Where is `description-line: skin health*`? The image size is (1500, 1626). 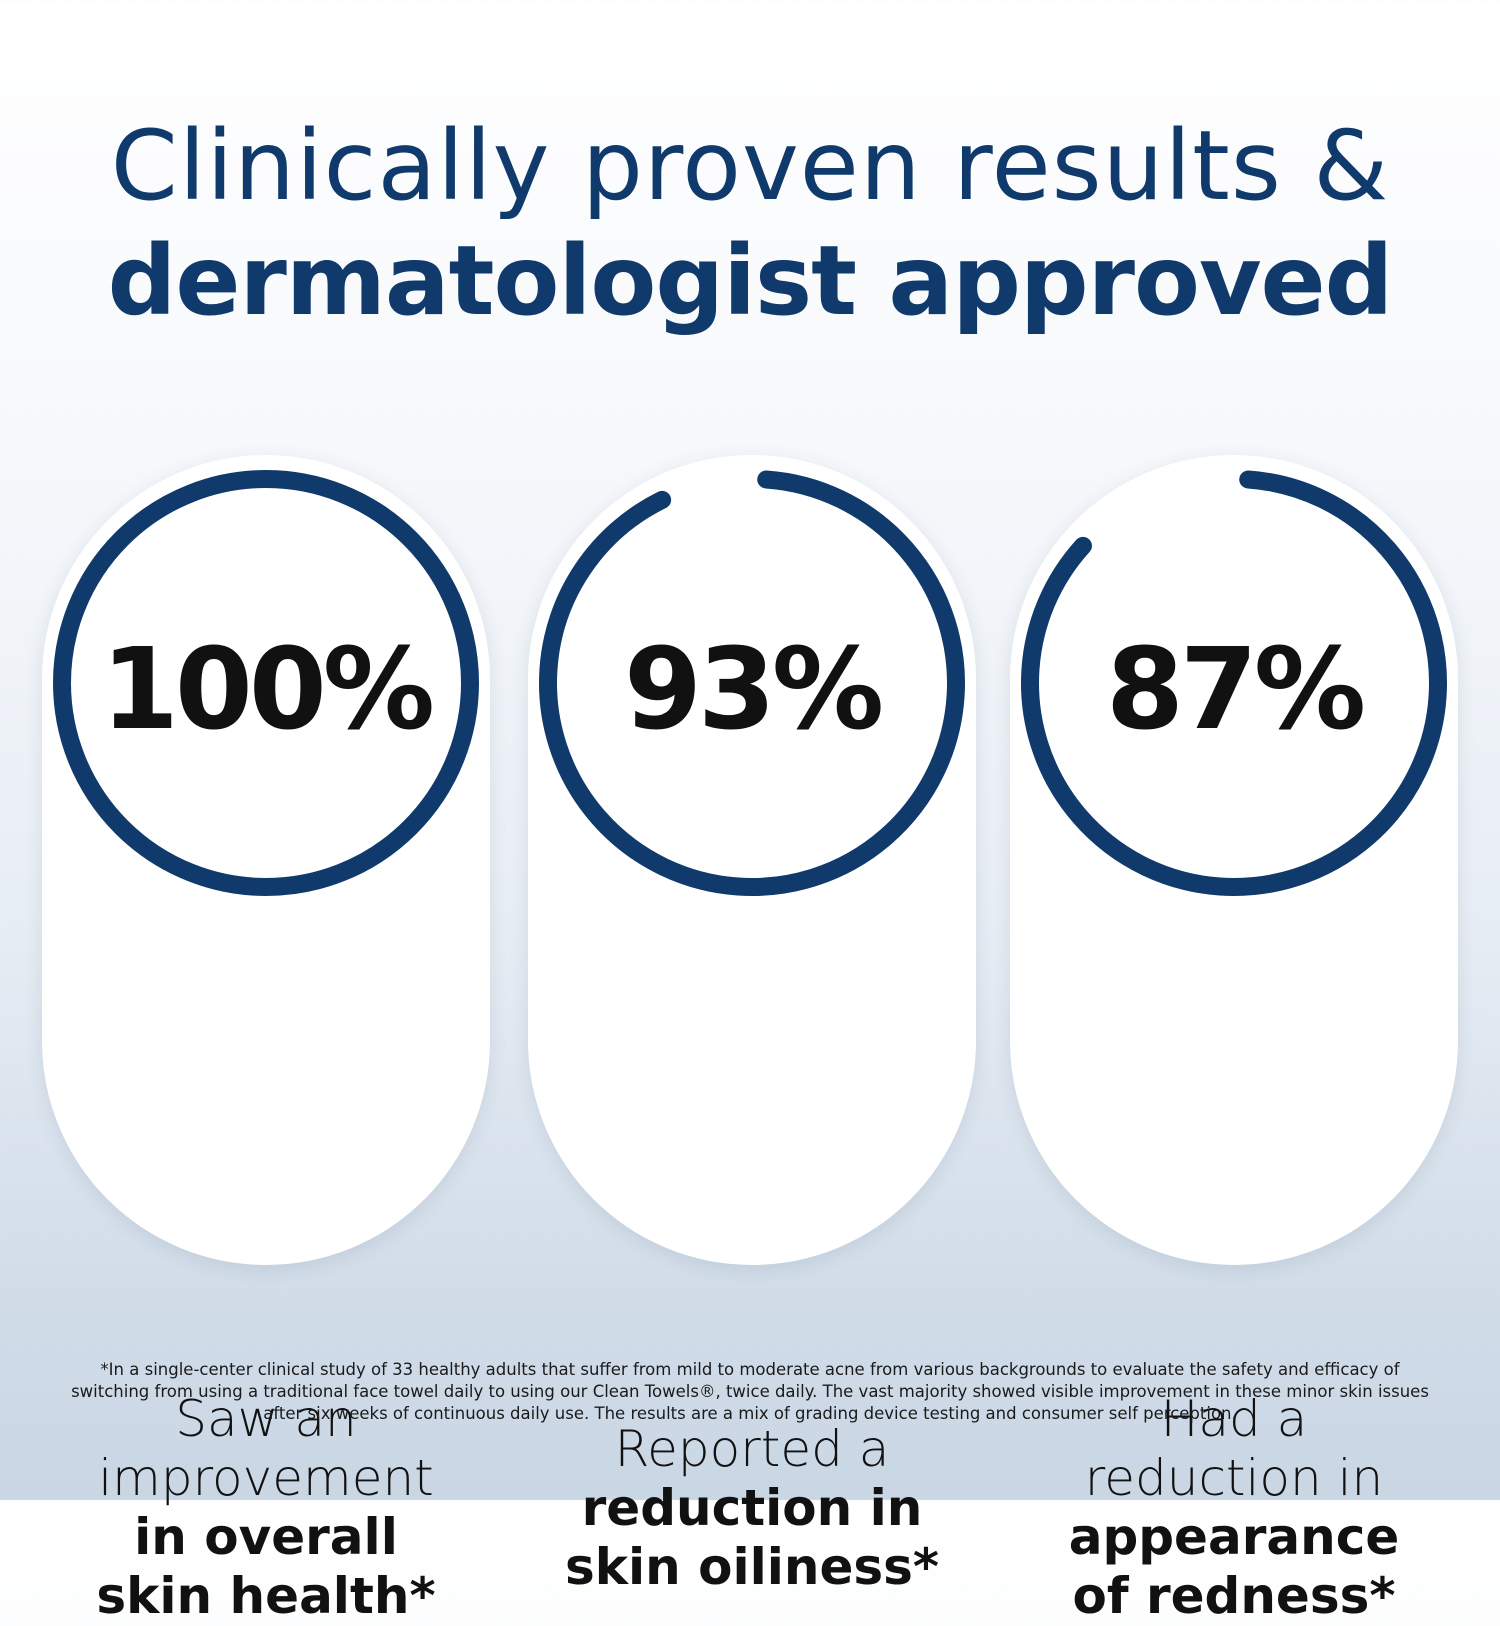
description-line: skin health* is located at coordinates (266, 1596).